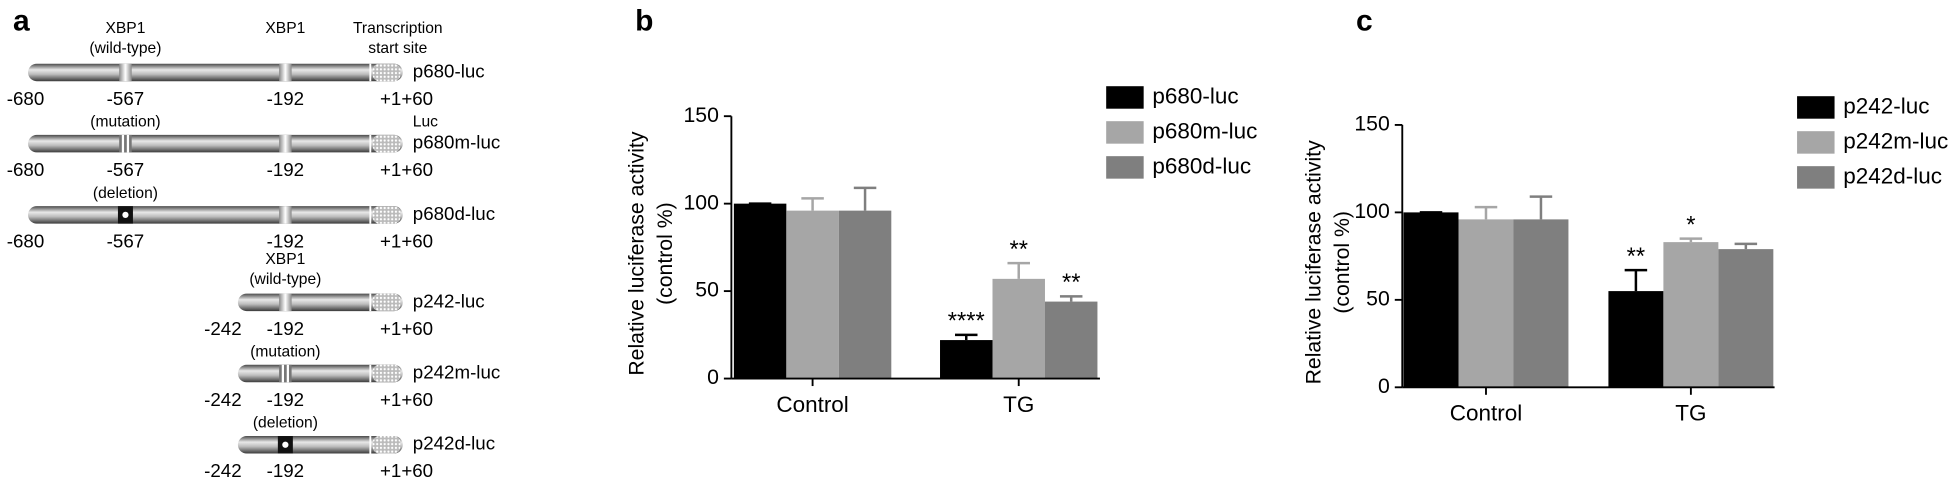 This screenshot has width=1960, height=481. What do you see at coordinates (449, 300) in the screenshot?
I see `construct-name: p242-luc` at bounding box center [449, 300].